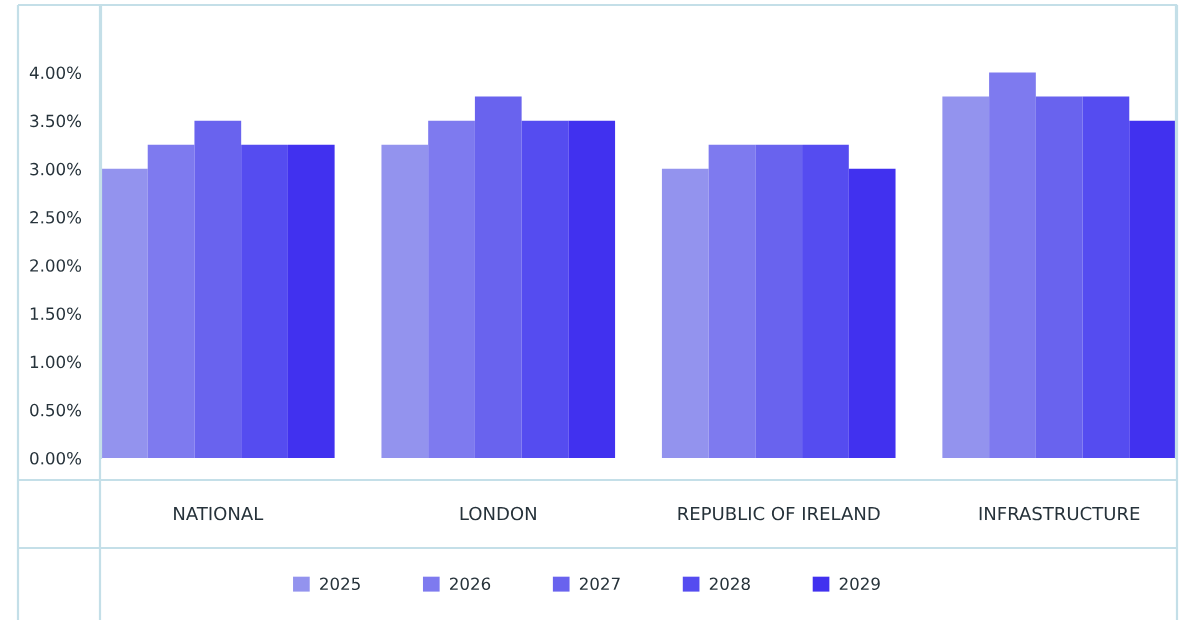  What do you see at coordinates (470, 584) in the screenshot?
I see `legend-label: 2026` at bounding box center [470, 584].